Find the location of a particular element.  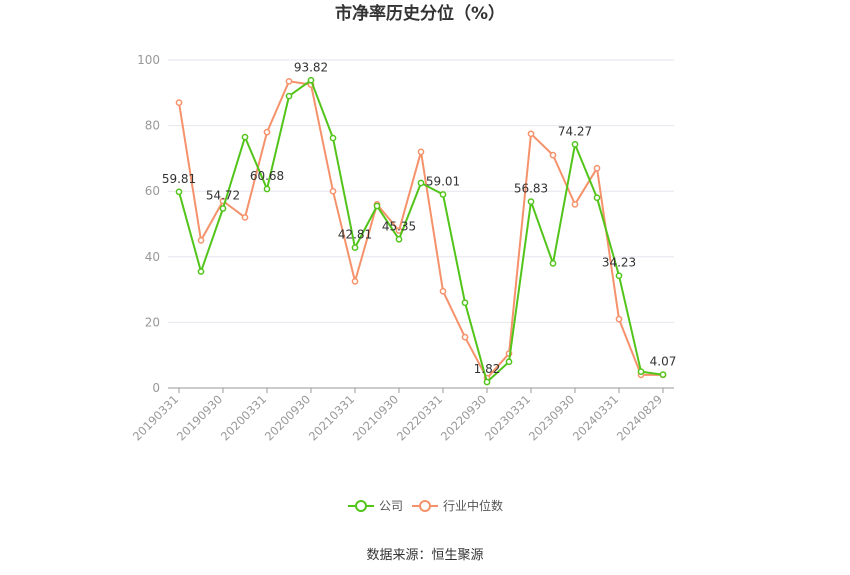

data-label: 54.72 is located at coordinates (223, 196).